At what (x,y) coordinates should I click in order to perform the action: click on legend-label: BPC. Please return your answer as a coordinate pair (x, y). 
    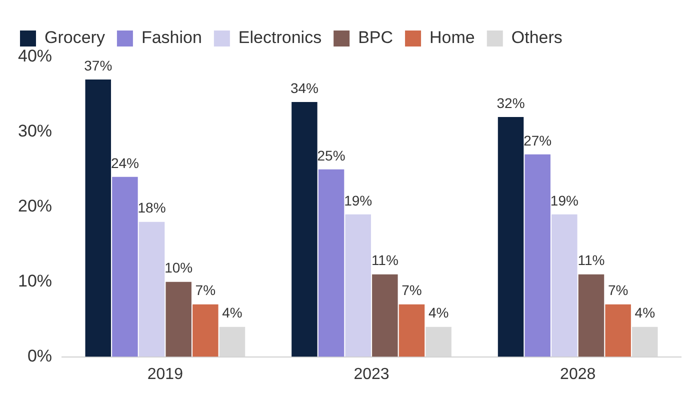
    Looking at the image, I should click on (376, 38).